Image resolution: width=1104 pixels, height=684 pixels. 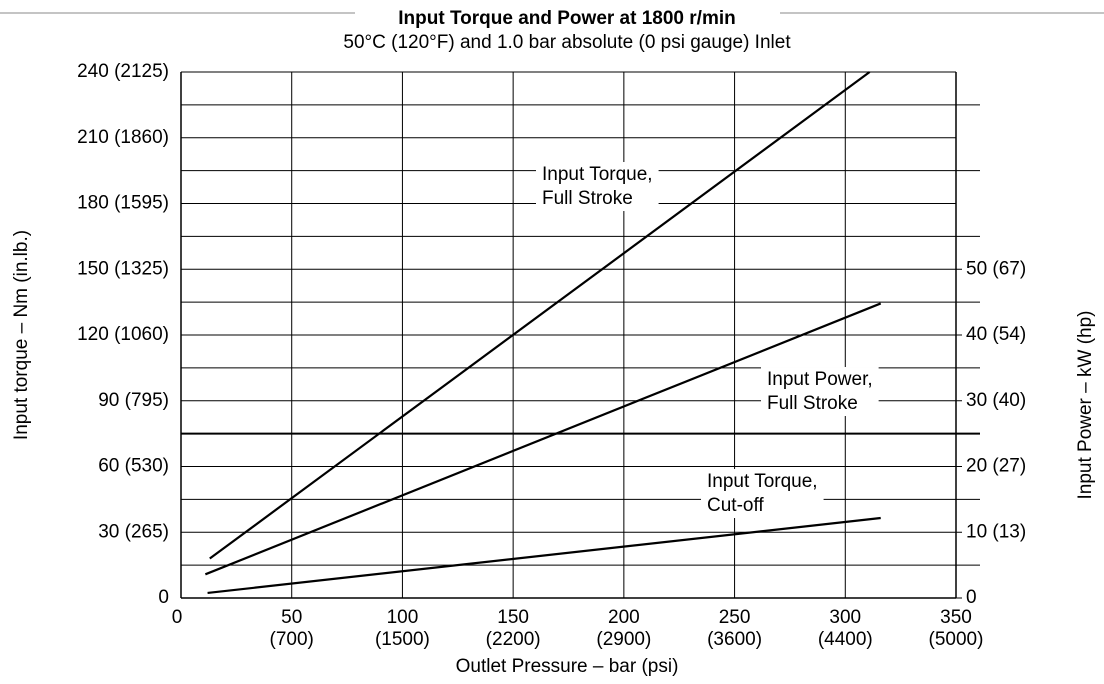 What do you see at coordinates (291, 617) in the screenshot?
I see `x-tick-label: 50` at bounding box center [291, 617].